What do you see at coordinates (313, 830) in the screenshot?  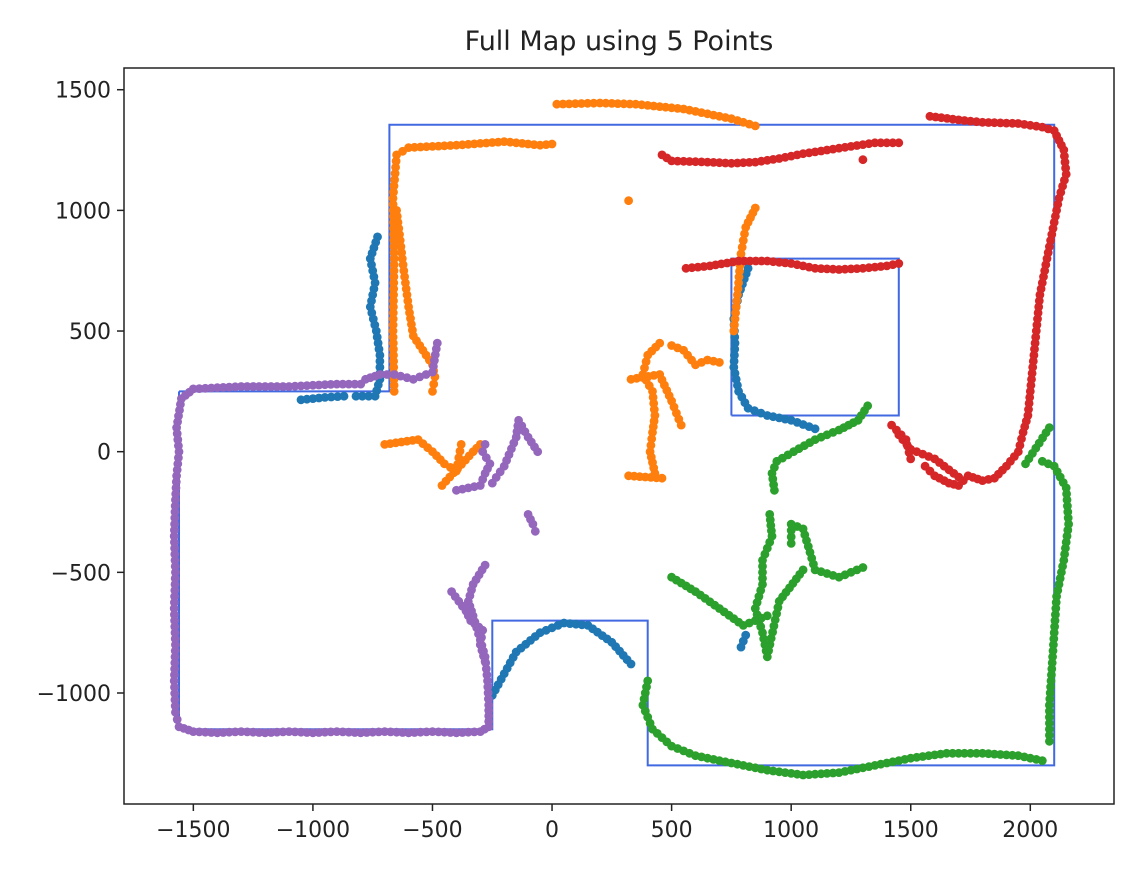 I see `x-tick-label: −1000` at bounding box center [313, 830].